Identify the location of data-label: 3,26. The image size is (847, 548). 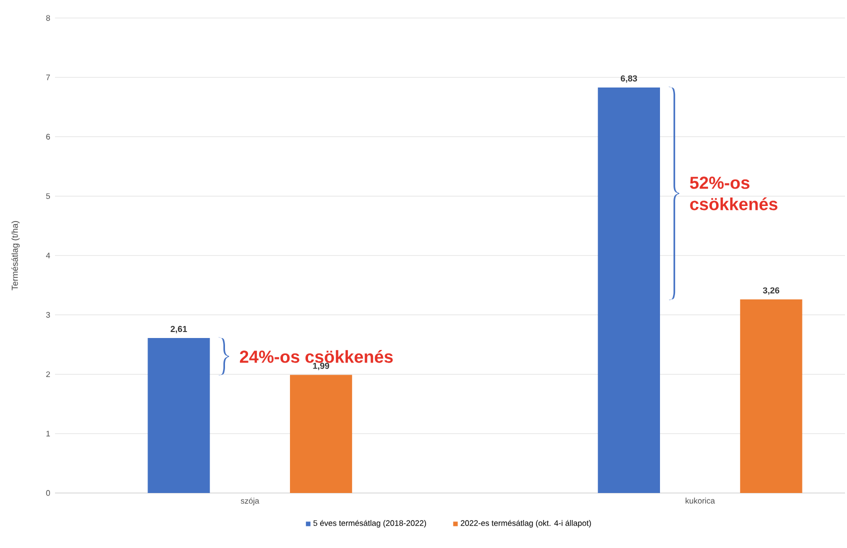
(771, 291).